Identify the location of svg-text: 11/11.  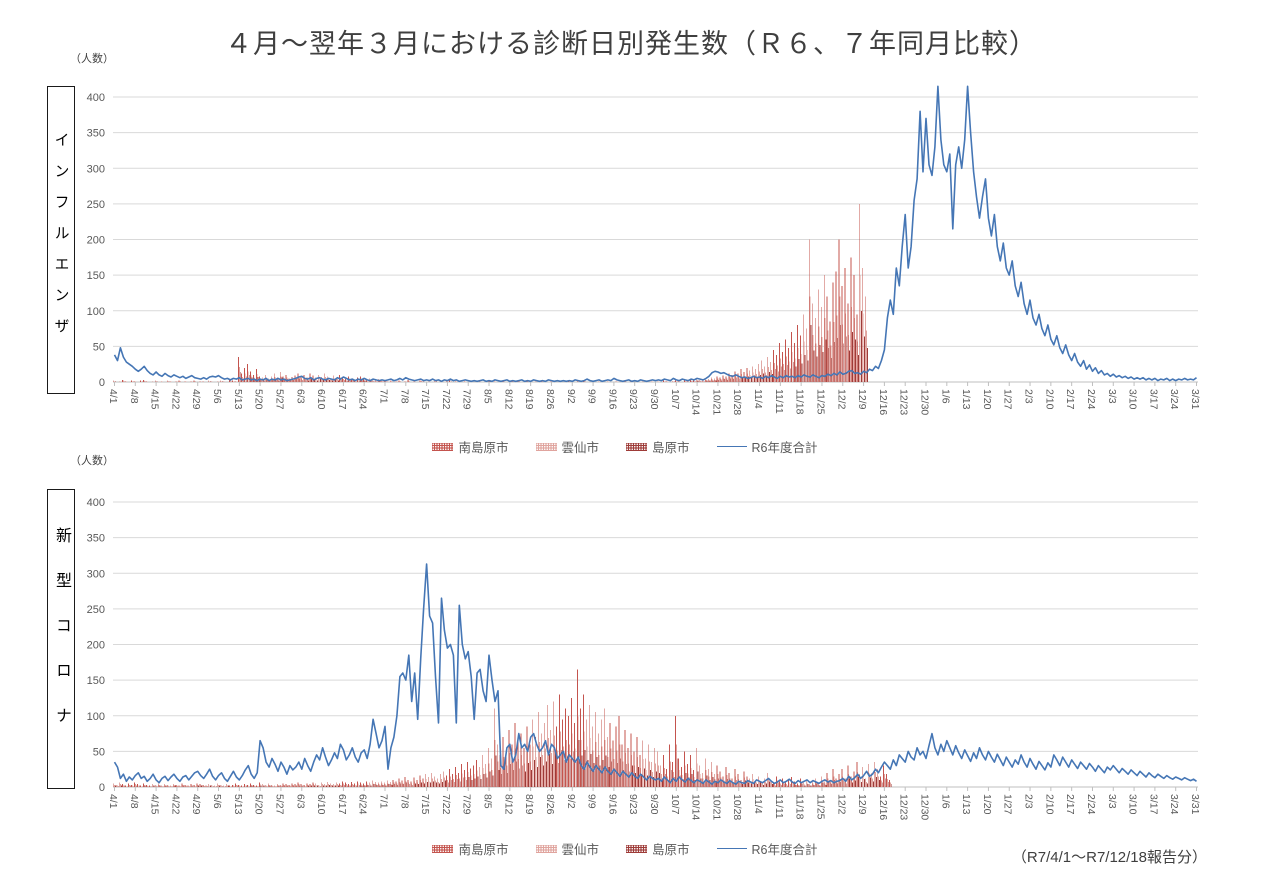
(779, 806).